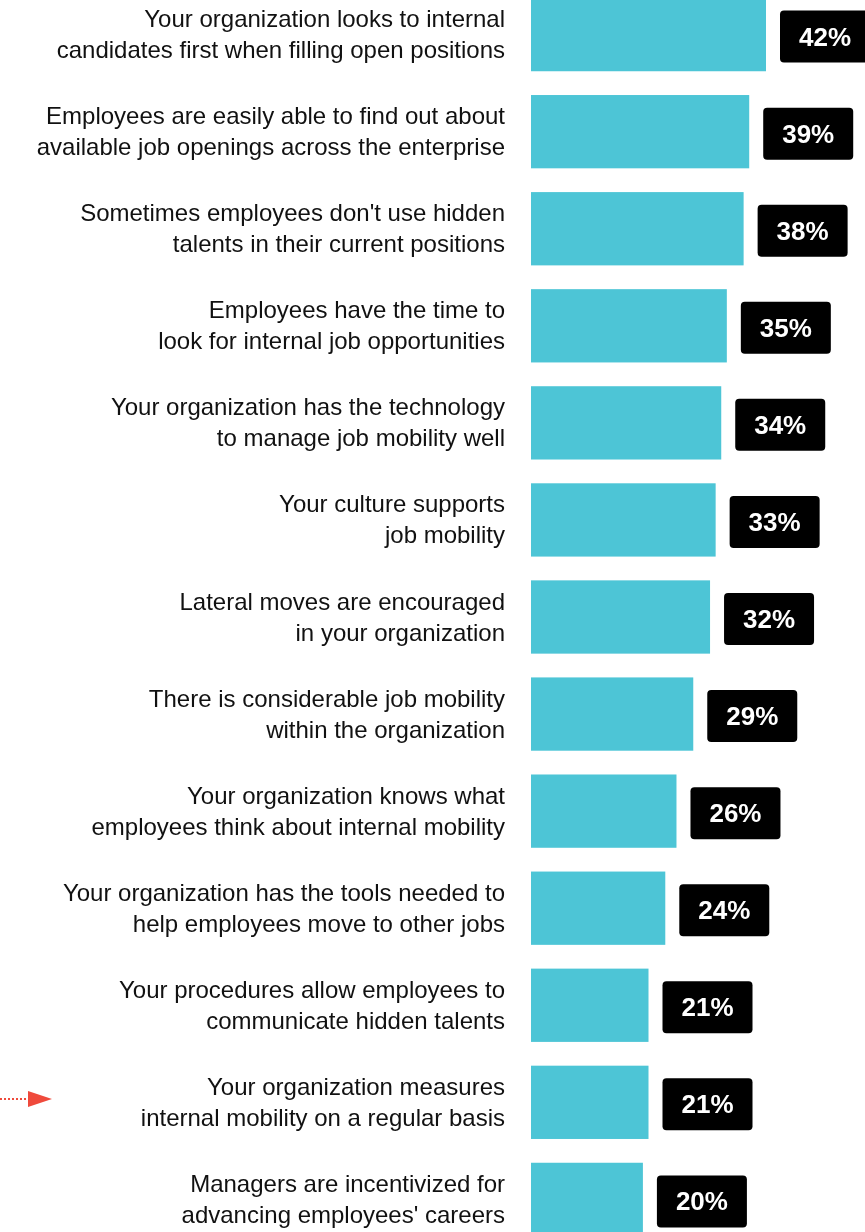 The width and height of the screenshot is (865, 1232). I want to click on data-label: 33%, so click(774, 521).